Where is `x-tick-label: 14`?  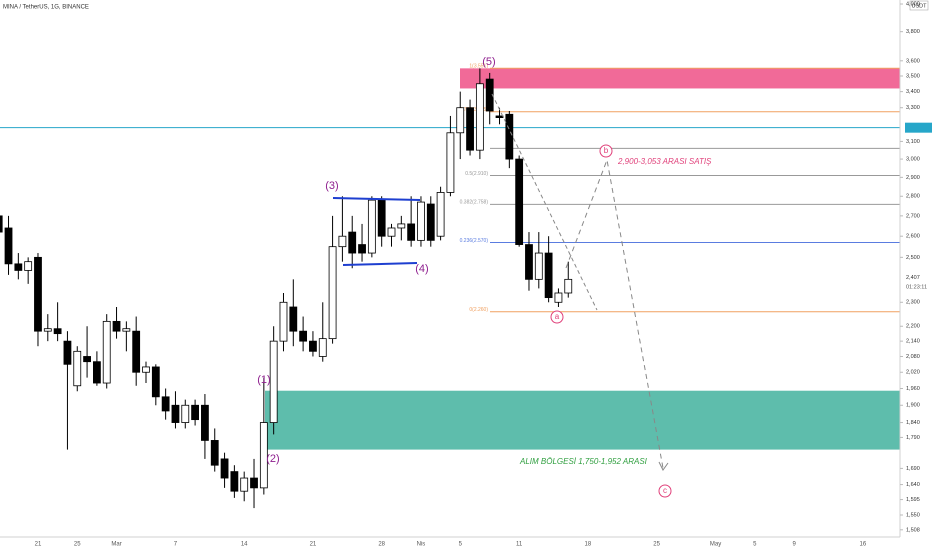
x-tick-label: 14 is located at coordinates (244, 545).